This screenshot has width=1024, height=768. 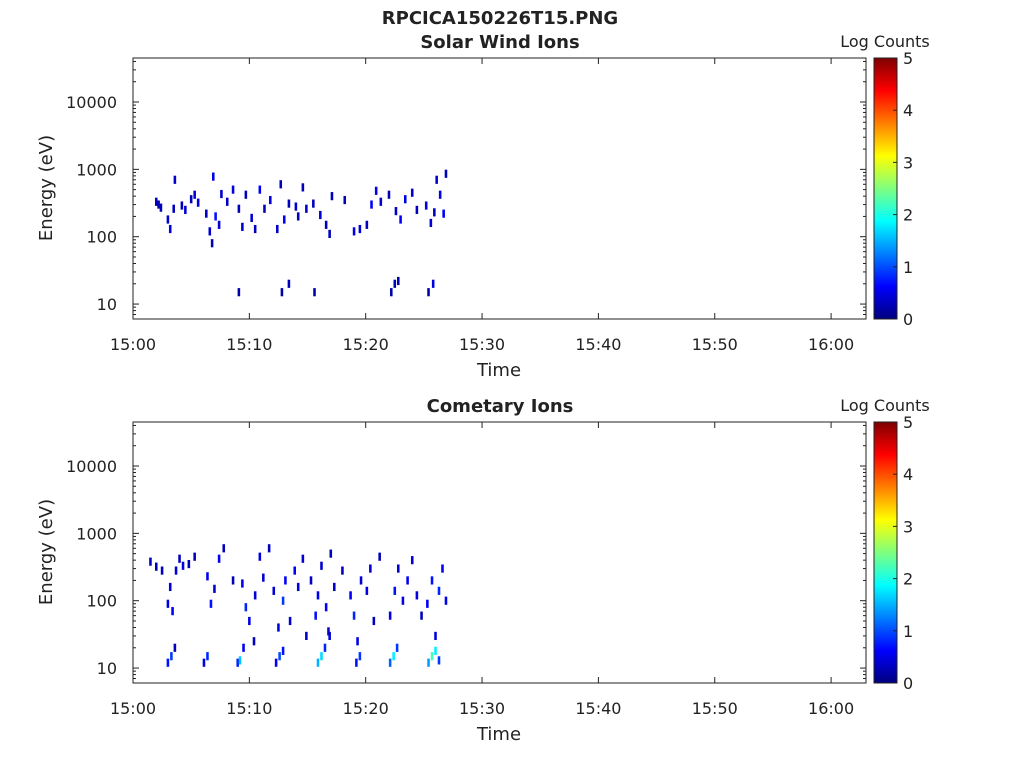 I want to click on colorbar-label: Log Counts, so click(x=885, y=41).